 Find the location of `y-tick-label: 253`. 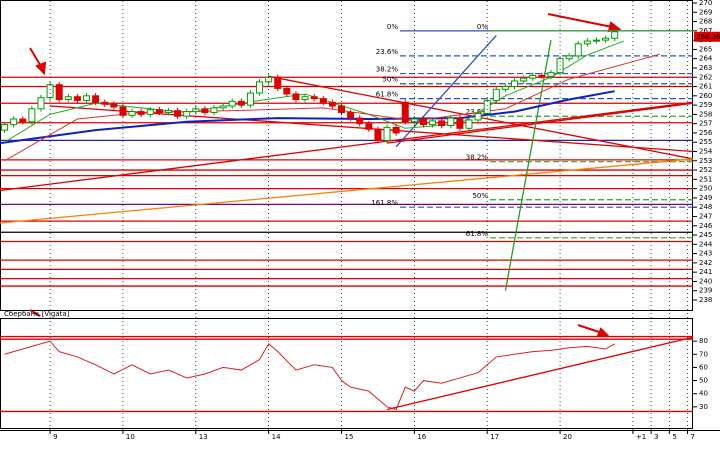

y-tick-label: 253 is located at coordinates (705, 161).